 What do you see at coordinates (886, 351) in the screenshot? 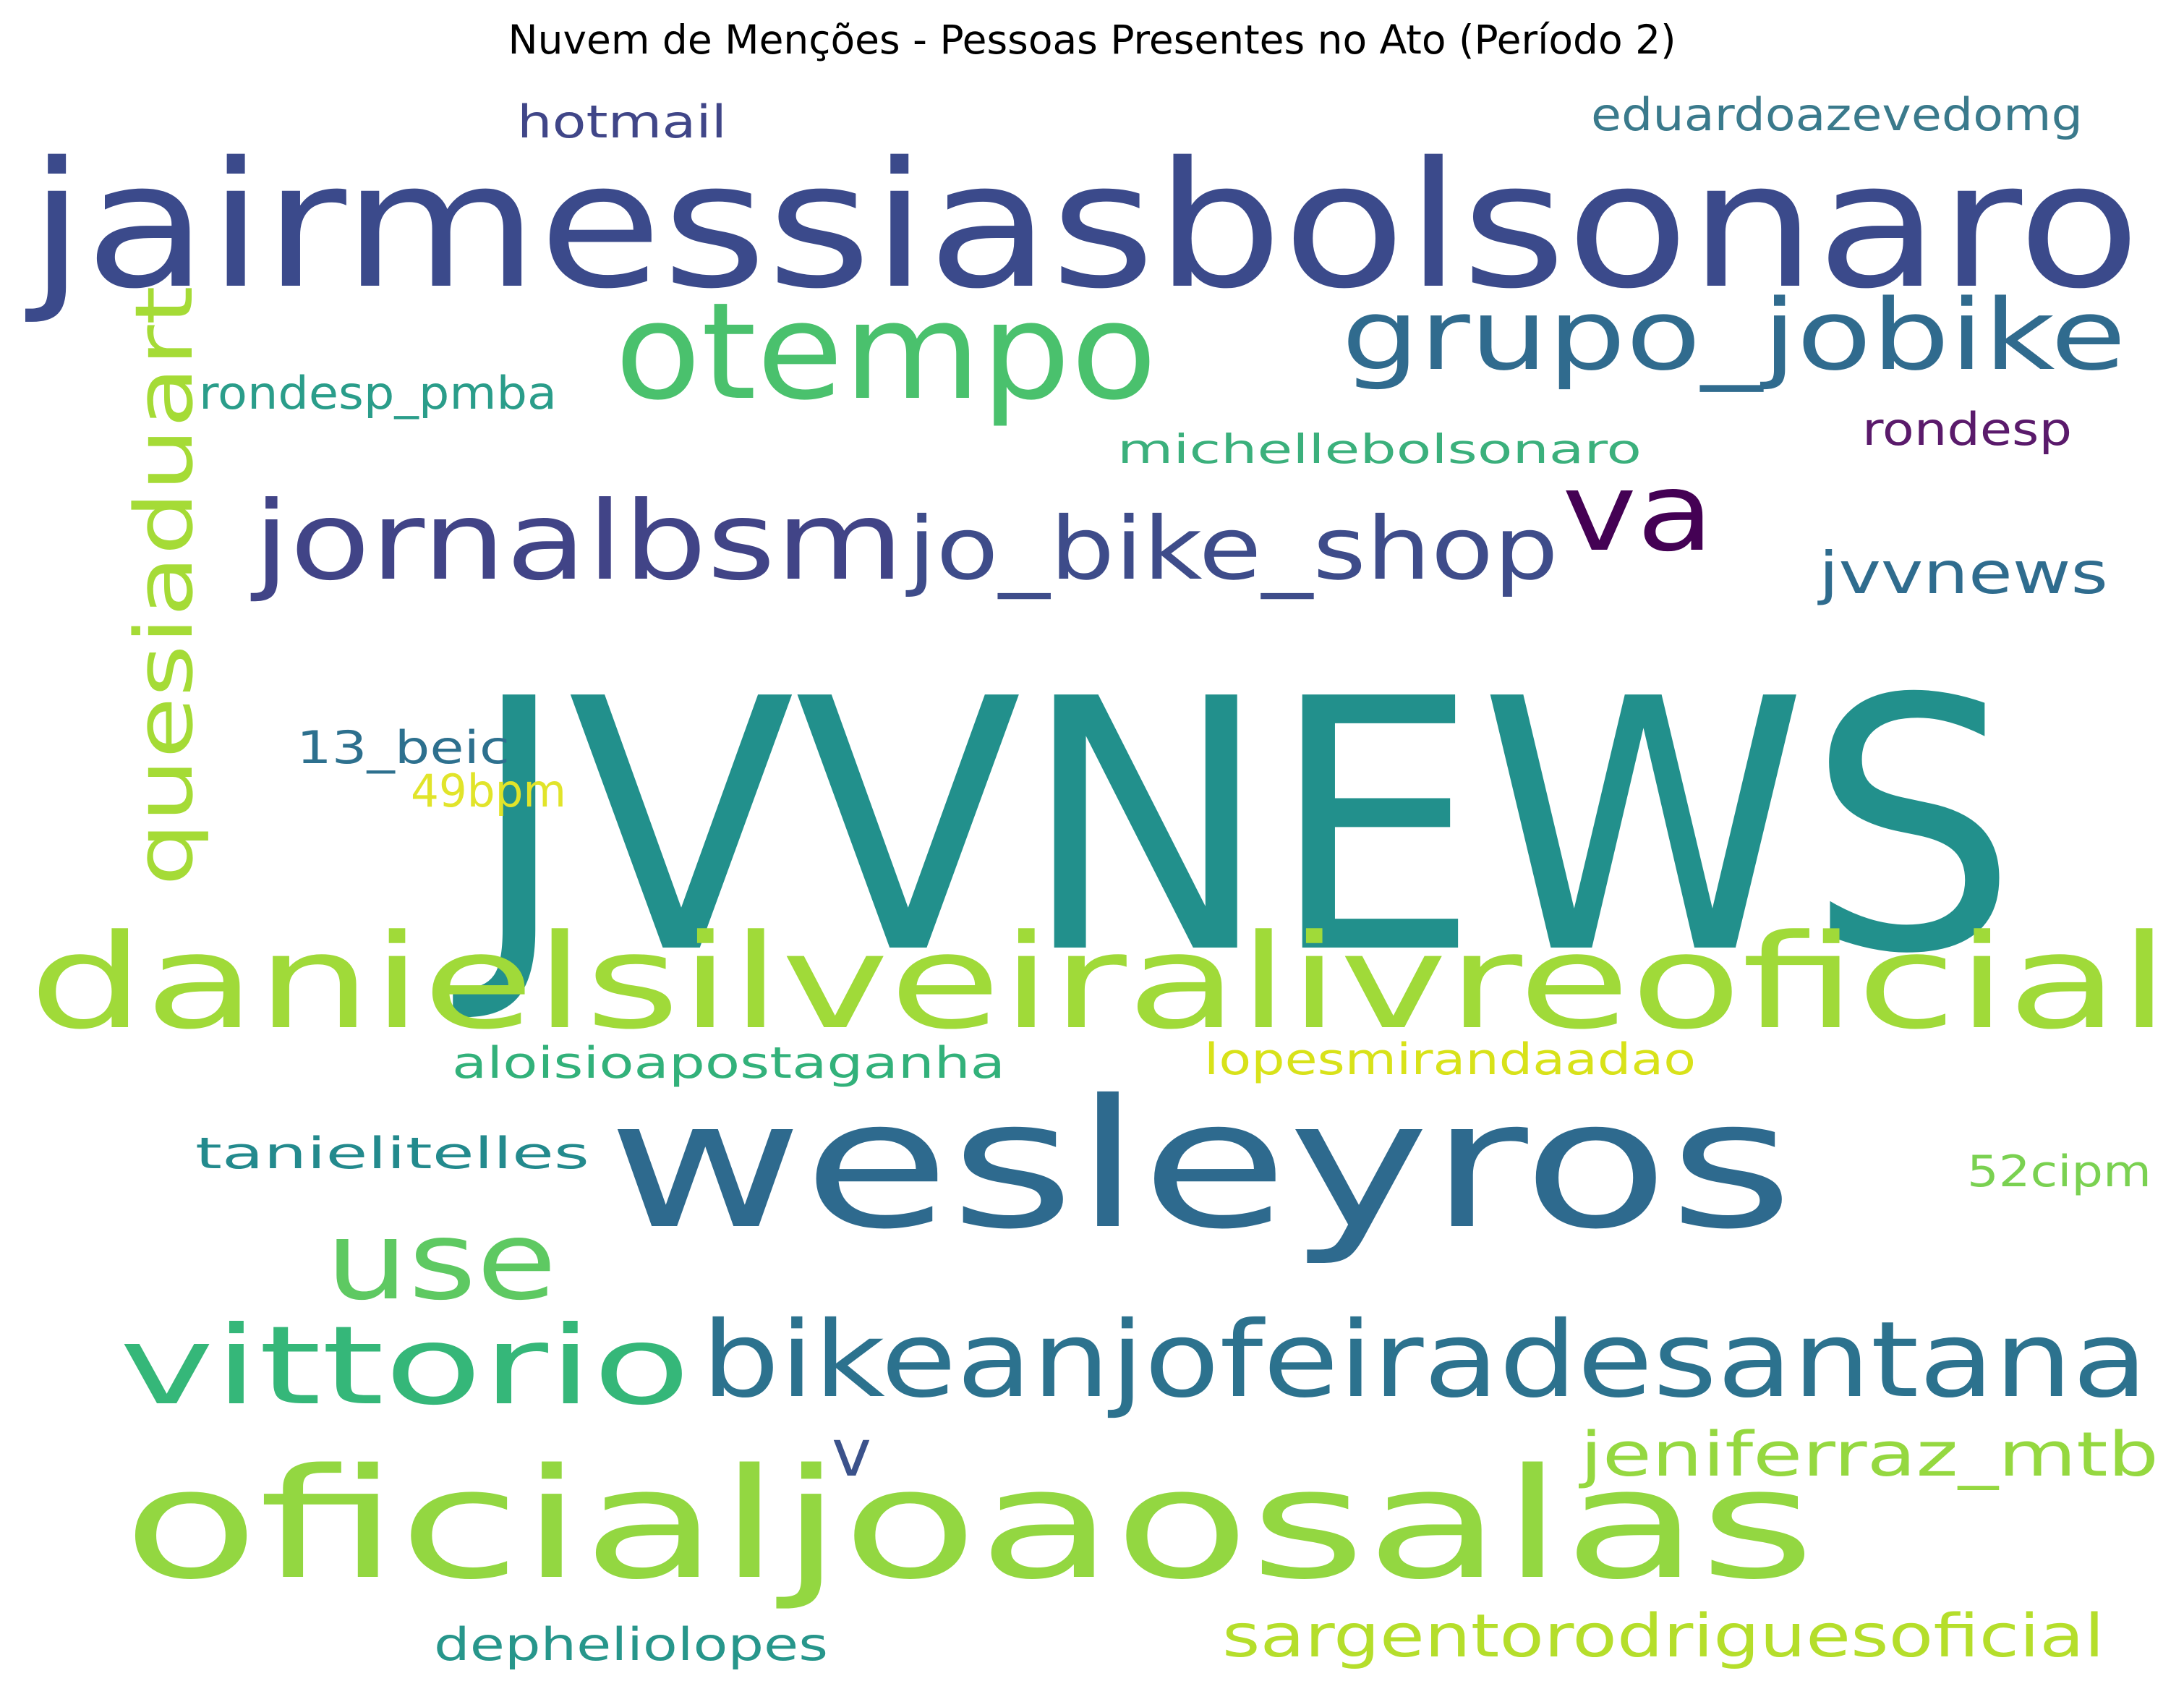
I see `cloud-word: otempo` at bounding box center [886, 351].